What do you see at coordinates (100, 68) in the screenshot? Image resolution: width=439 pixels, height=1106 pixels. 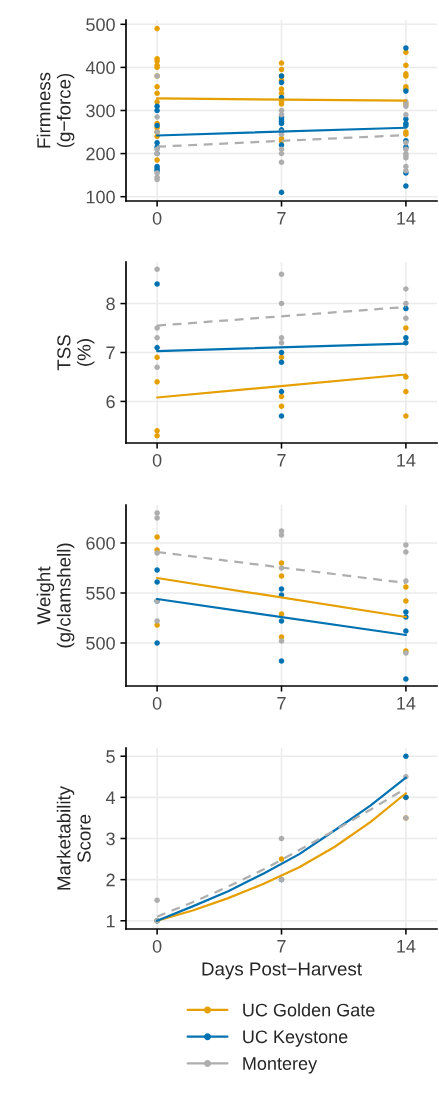 I see `y-tick-label: 400` at bounding box center [100, 68].